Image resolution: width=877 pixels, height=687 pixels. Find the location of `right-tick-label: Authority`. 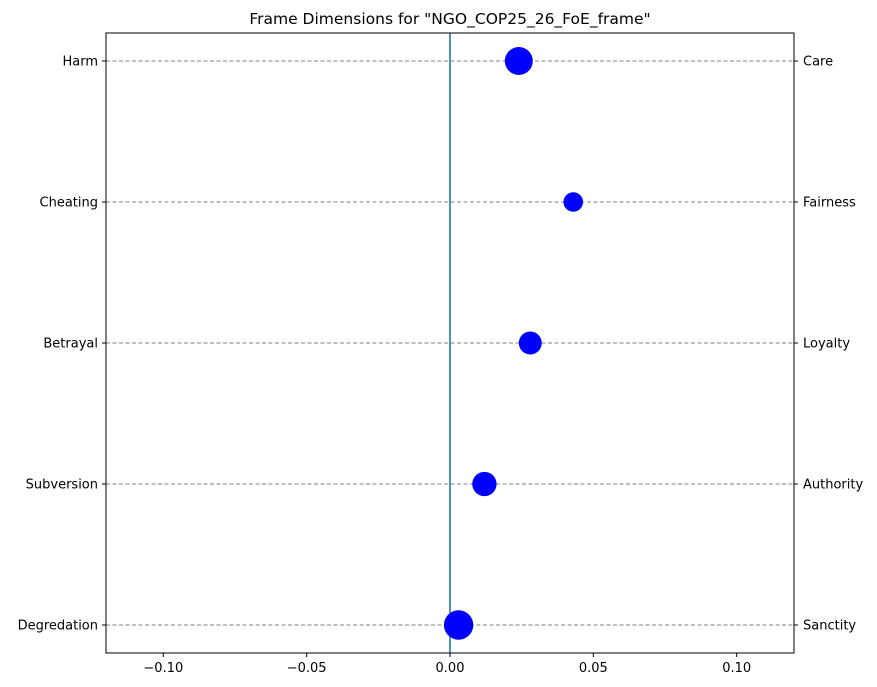

right-tick-label: Authority is located at coordinates (833, 485).